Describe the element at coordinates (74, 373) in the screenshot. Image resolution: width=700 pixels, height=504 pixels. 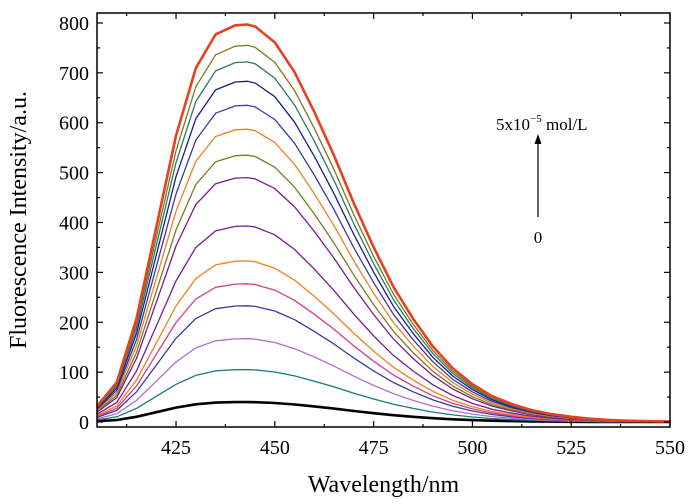
I see `y-tick-label-100: 100` at that location.